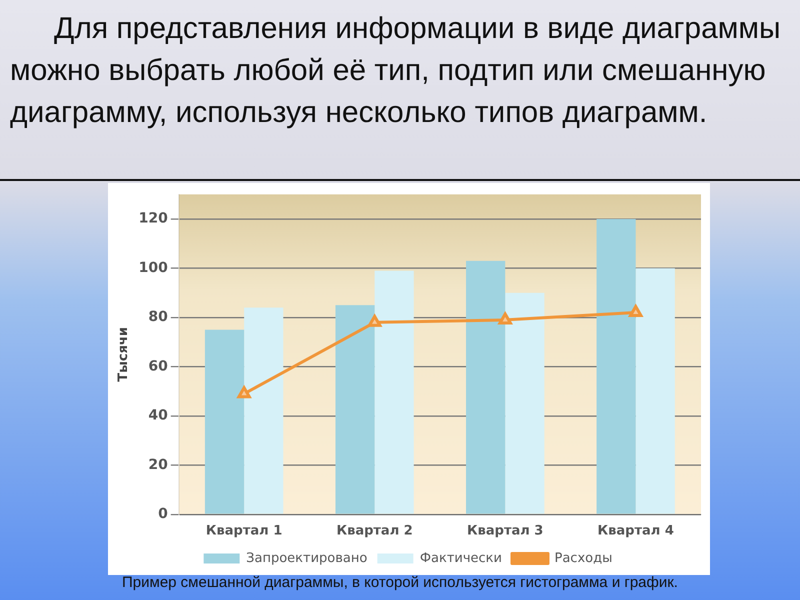 This screenshot has height=600, width=800. What do you see at coordinates (124, 354) in the screenshot?
I see `y-axis-title: Тысячи` at bounding box center [124, 354].